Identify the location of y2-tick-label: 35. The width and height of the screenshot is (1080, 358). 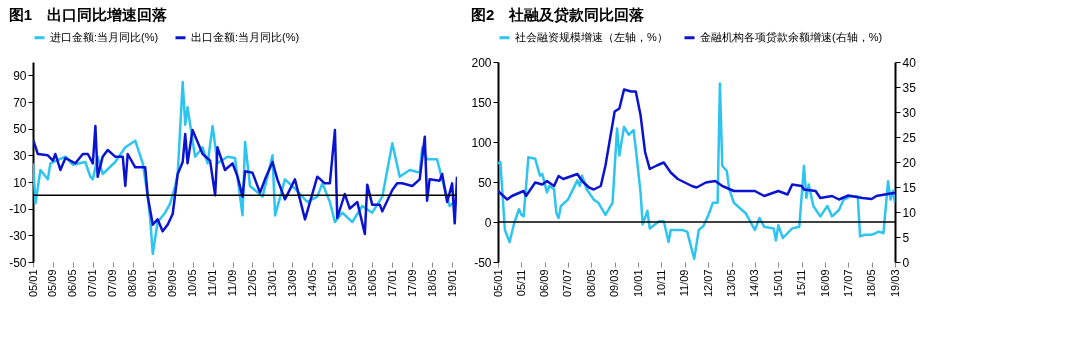
(909, 87).